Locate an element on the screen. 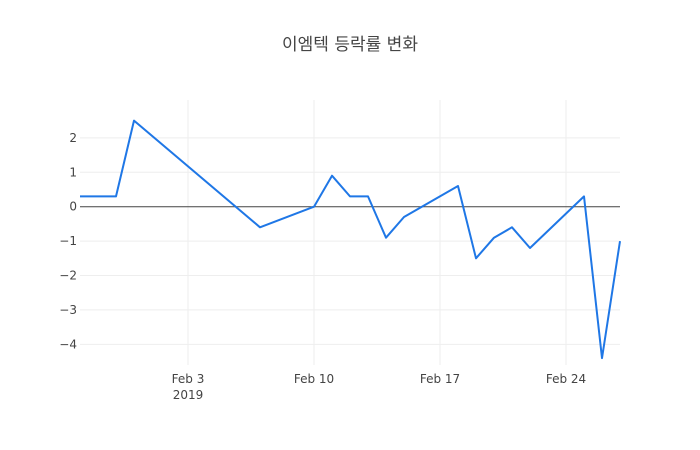 The height and width of the screenshot is (450, 700). y-tick-label: 0 is located at coordinates (73, 207).